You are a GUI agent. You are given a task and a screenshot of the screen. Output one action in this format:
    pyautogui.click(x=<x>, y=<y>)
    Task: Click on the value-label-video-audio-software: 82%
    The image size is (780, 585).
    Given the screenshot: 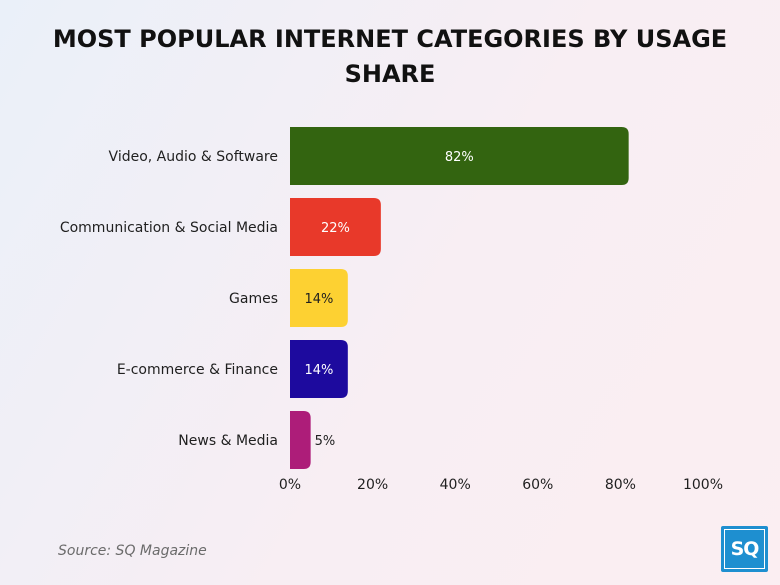 What is the action you would take?
    pyautogui.click(x=459, y=157)
    